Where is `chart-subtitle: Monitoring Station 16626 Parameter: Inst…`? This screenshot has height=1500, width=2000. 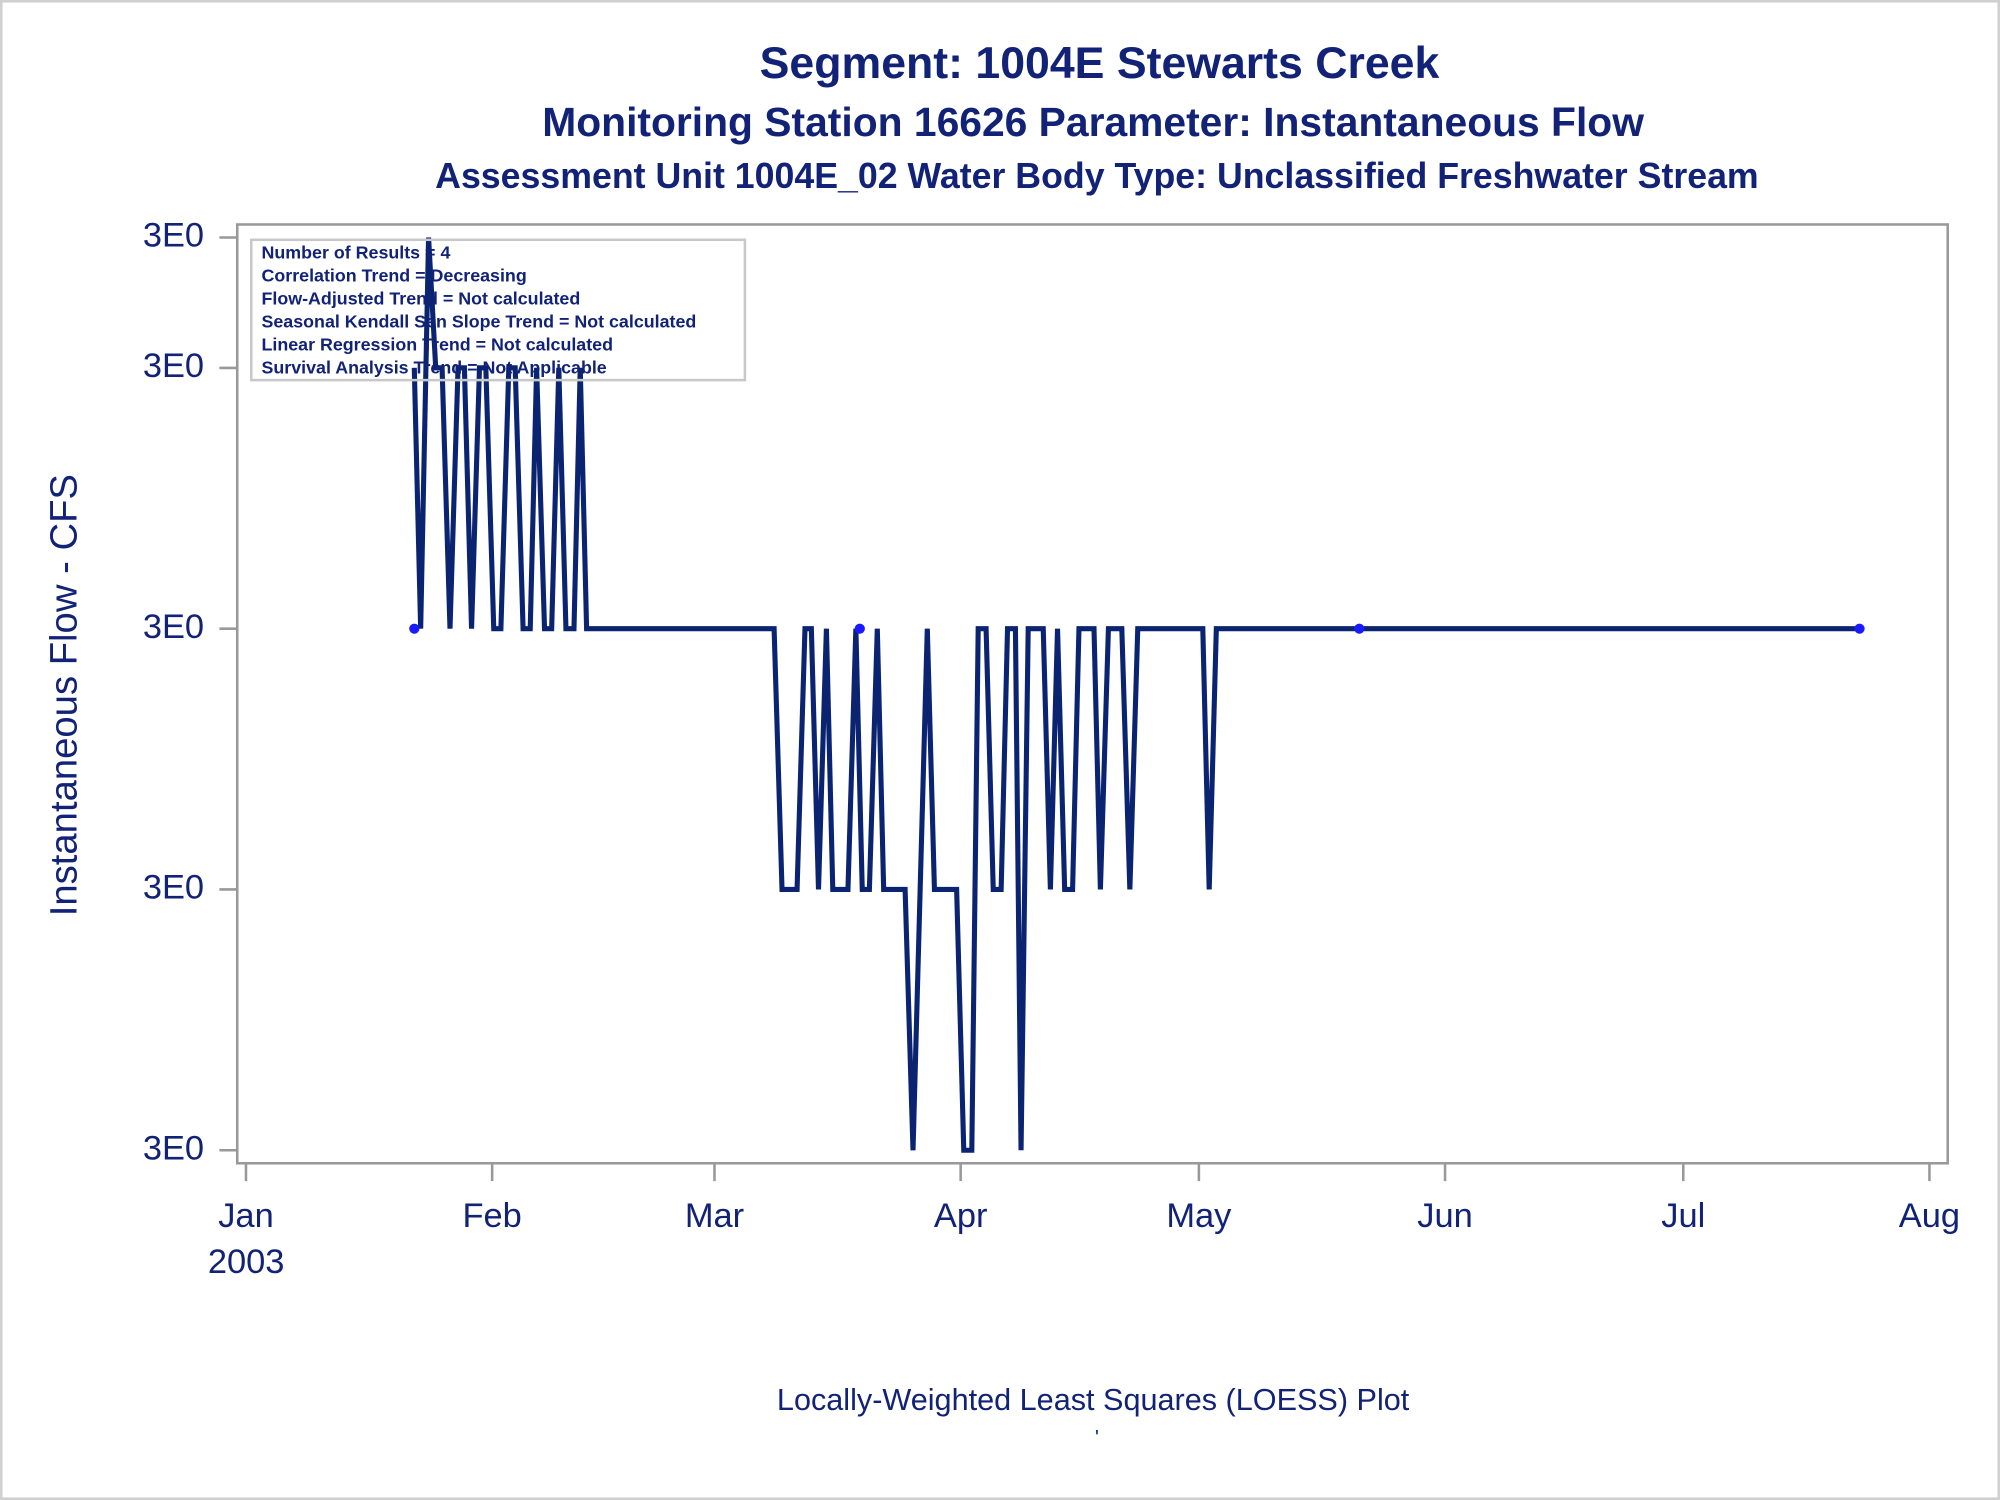 chart-subtitle: Monitoring Station 16626 Parameter: Inst… is located at coordinates (1093, 122).